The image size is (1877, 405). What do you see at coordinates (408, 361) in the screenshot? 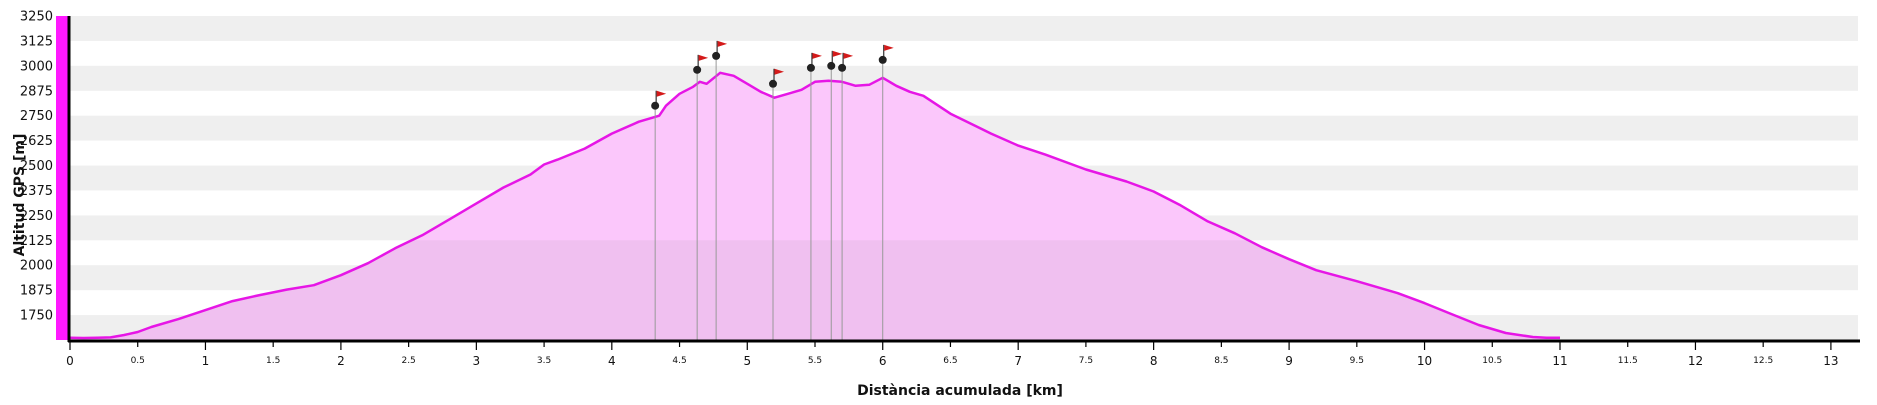
I see `x-tick-label: 2.5` at bounding box center [408, 361].